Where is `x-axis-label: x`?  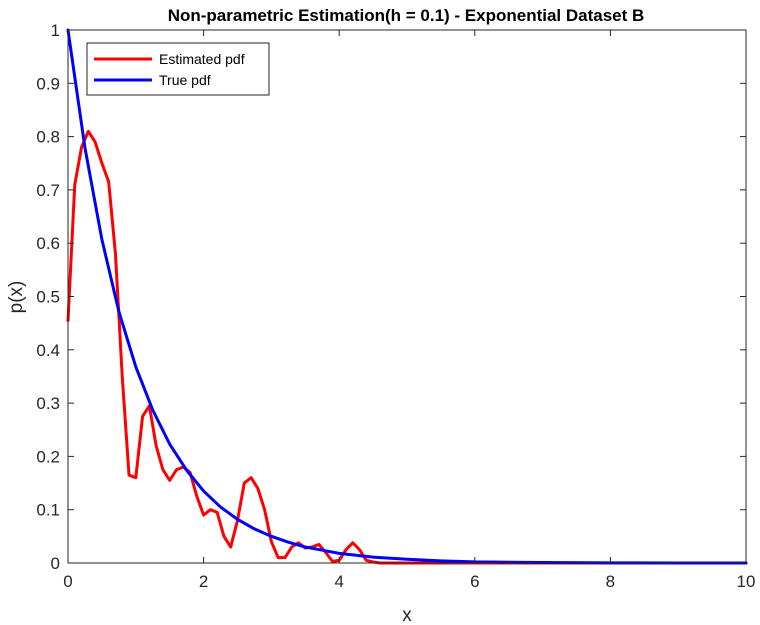 x-axis-label: x is located at coordinates (407, 615).